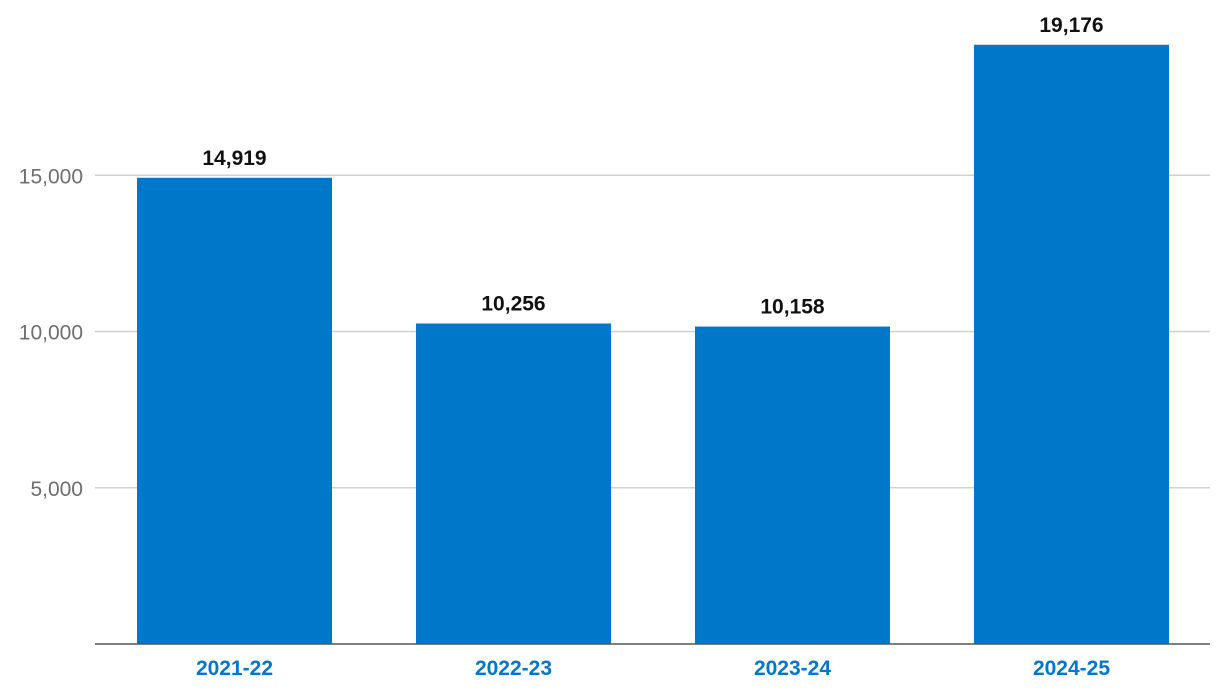 The width and height of the screenshot is (1220, 698). I want to click on x-tick-label: 2022-23, so click(513, 668).